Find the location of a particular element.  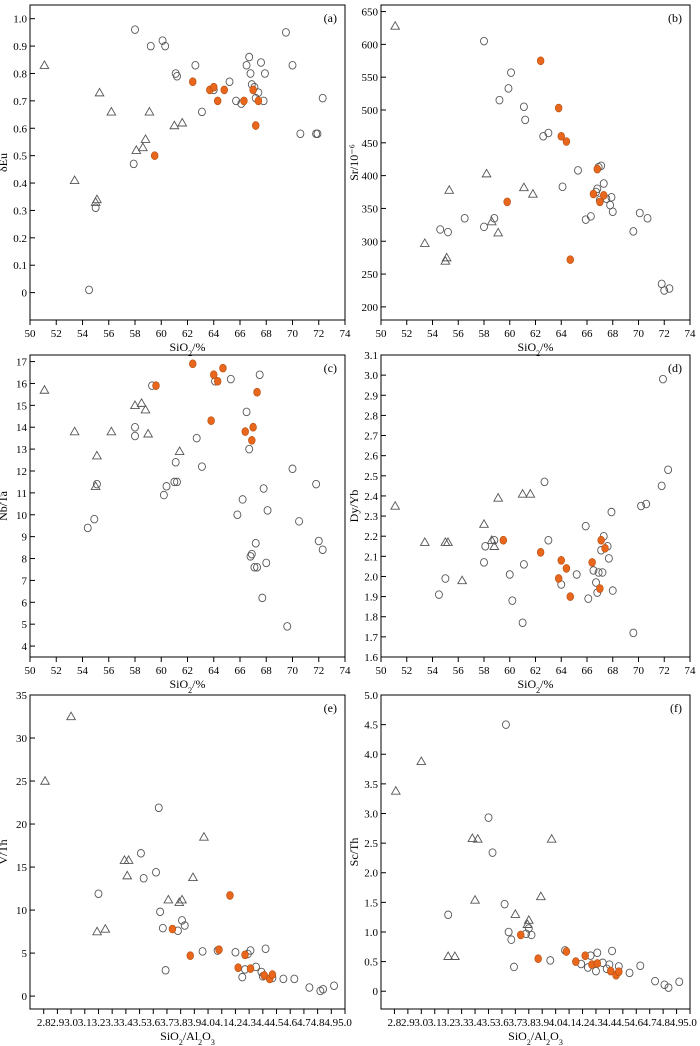

x-tick-label: 72 is located at coordinates (318, 334).